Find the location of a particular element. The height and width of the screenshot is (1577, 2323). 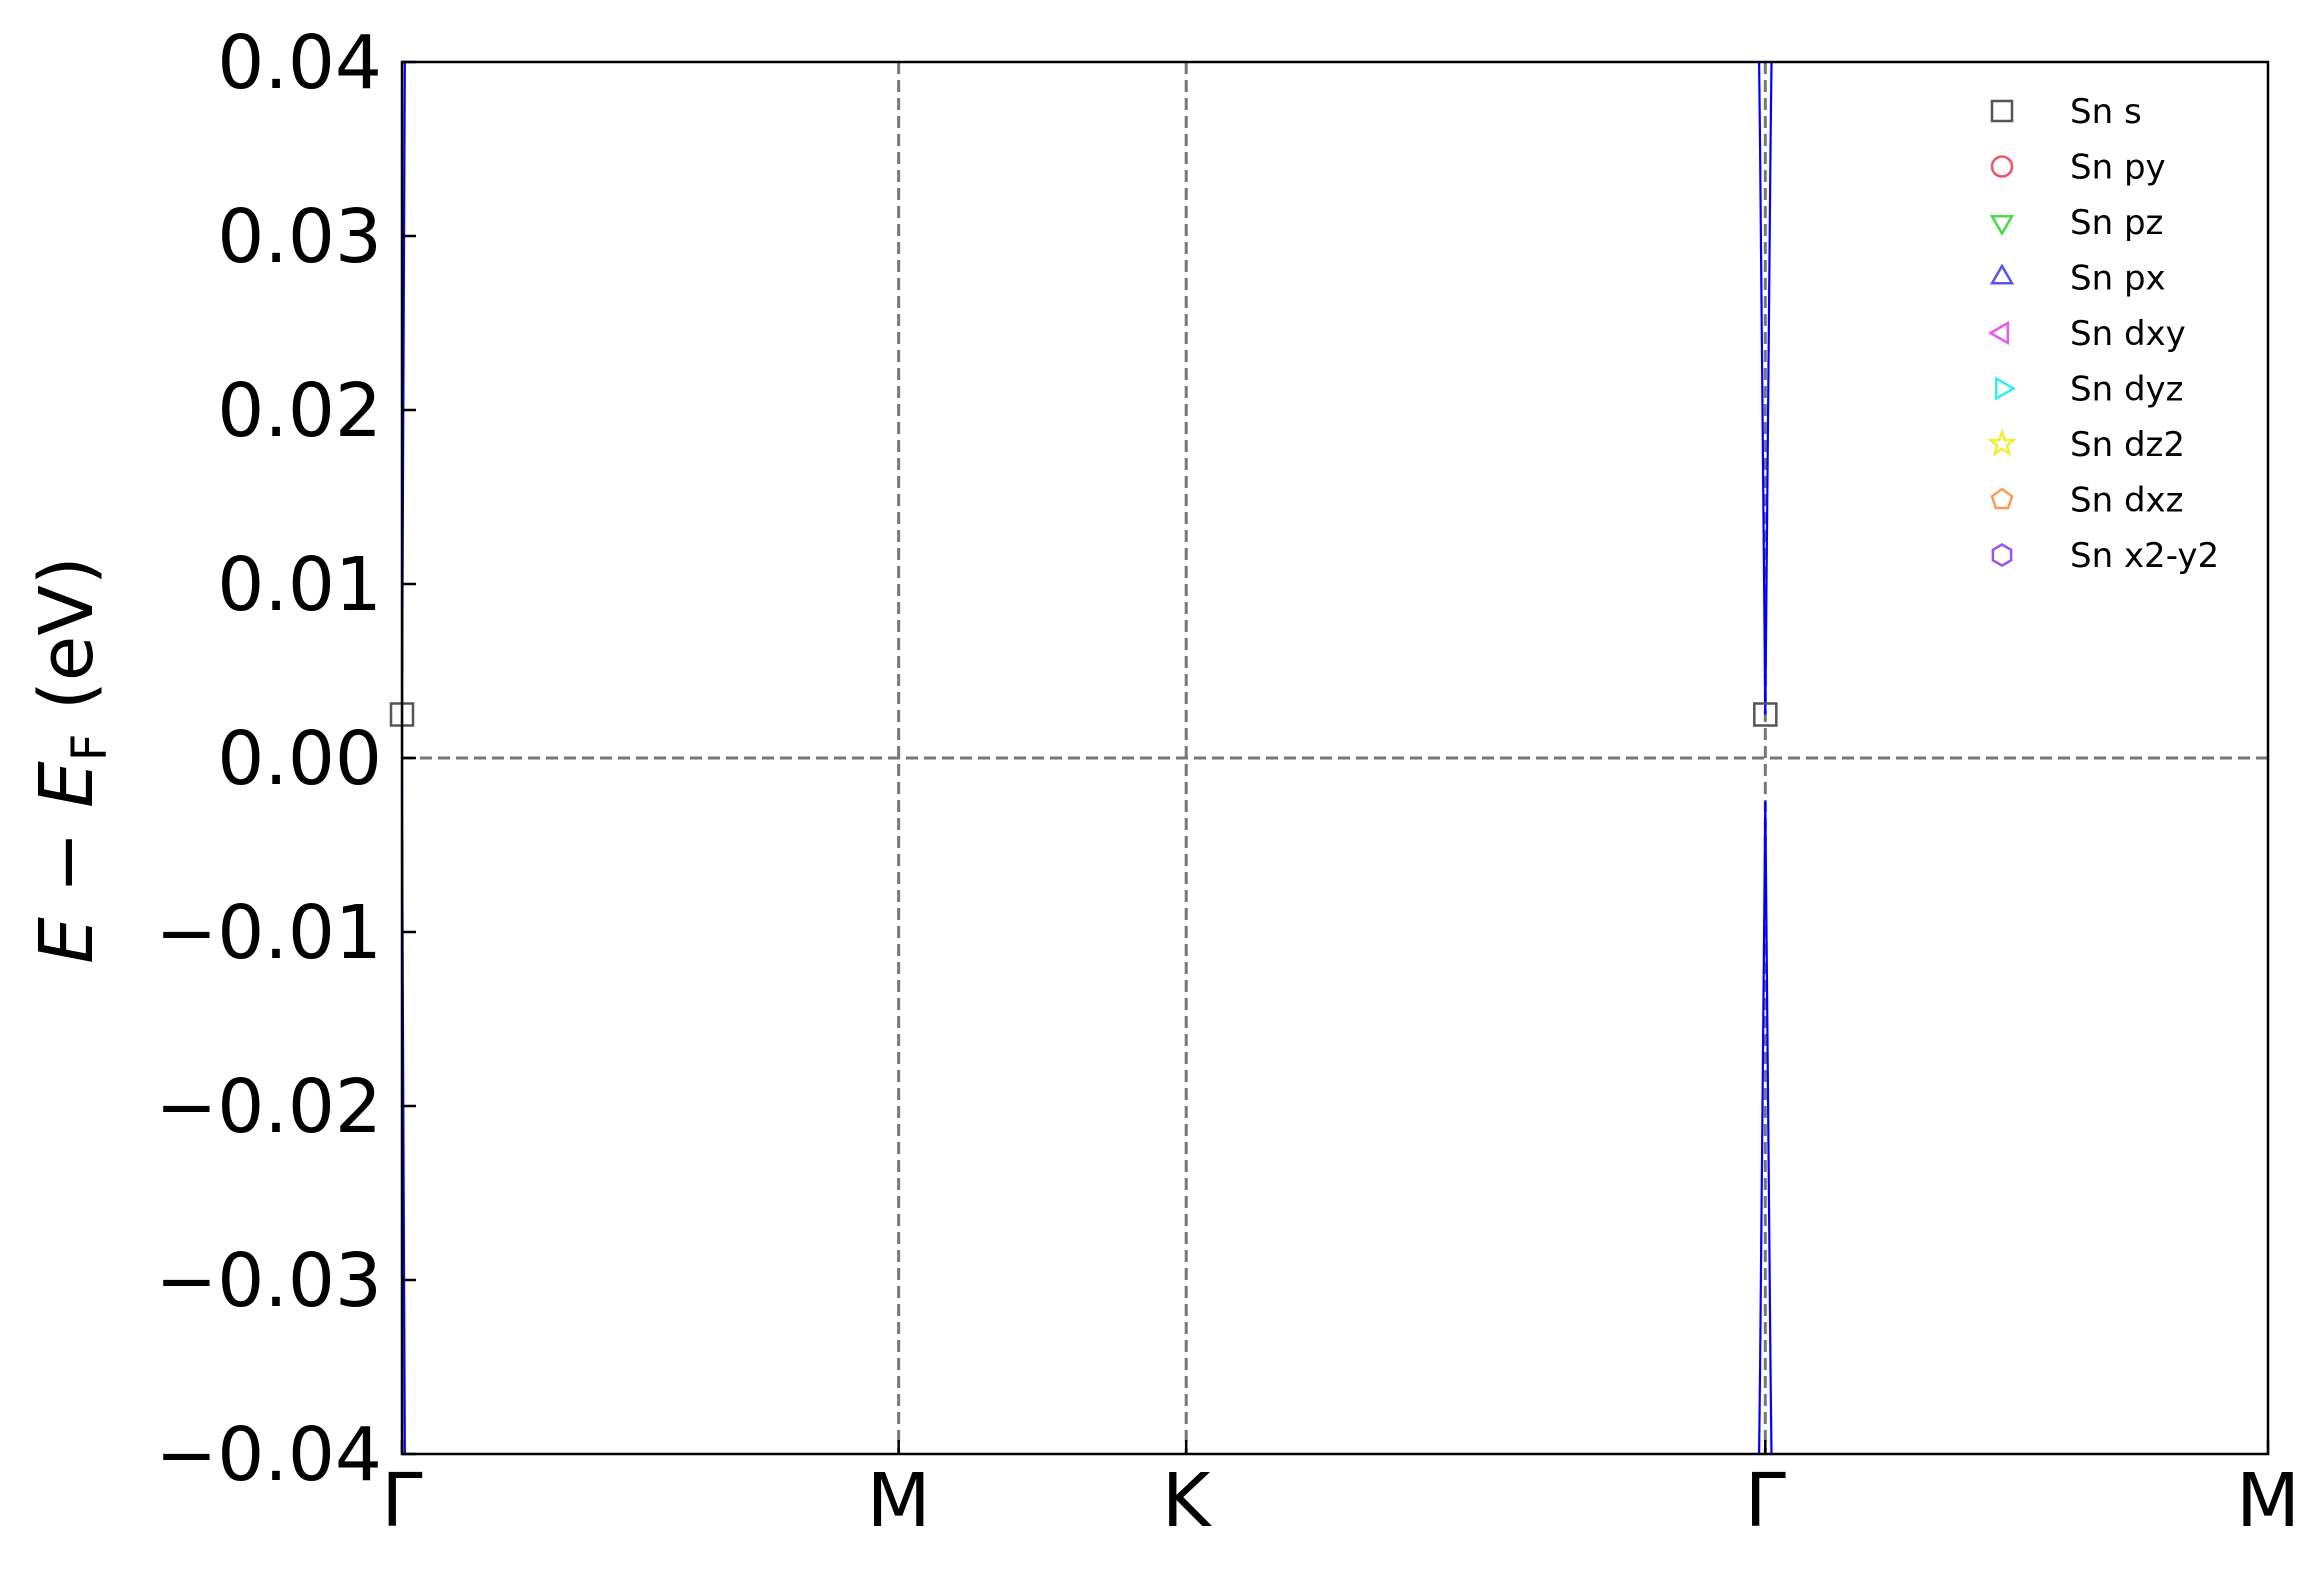

y-tick-label: −0.02 is located at coordinates (268, 1107).